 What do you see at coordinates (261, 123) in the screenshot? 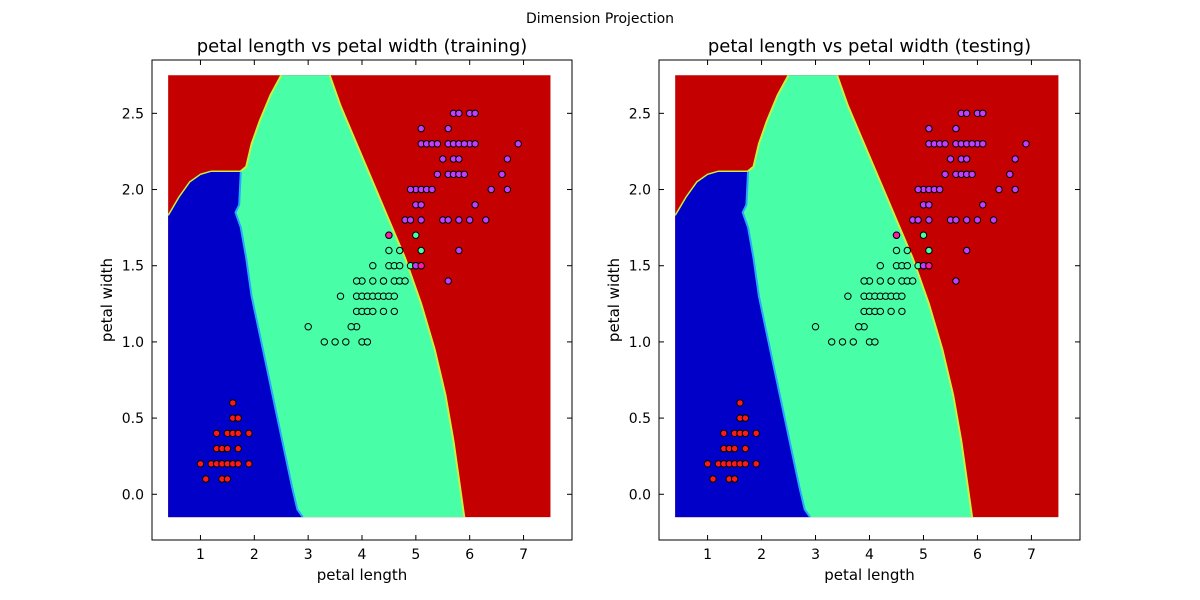
I see `boundary-class1-class2-left` at bounding box center [261, 123].